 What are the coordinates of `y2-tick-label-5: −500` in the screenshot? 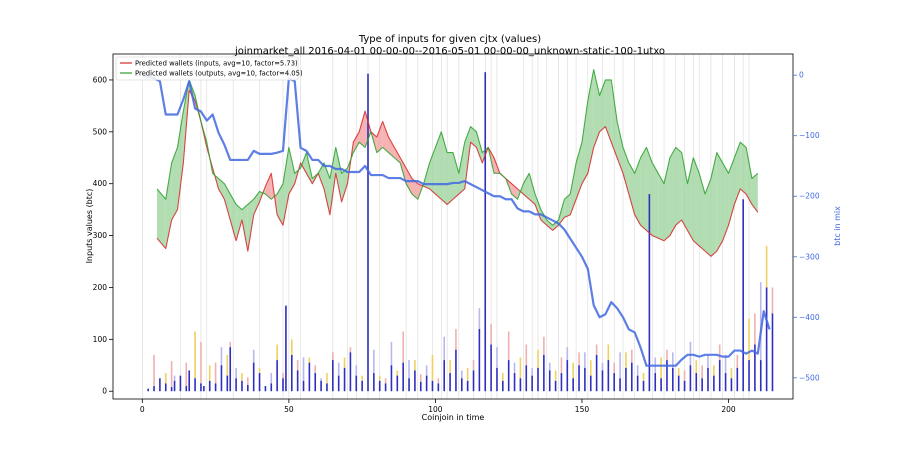 It's located at (809, 377).